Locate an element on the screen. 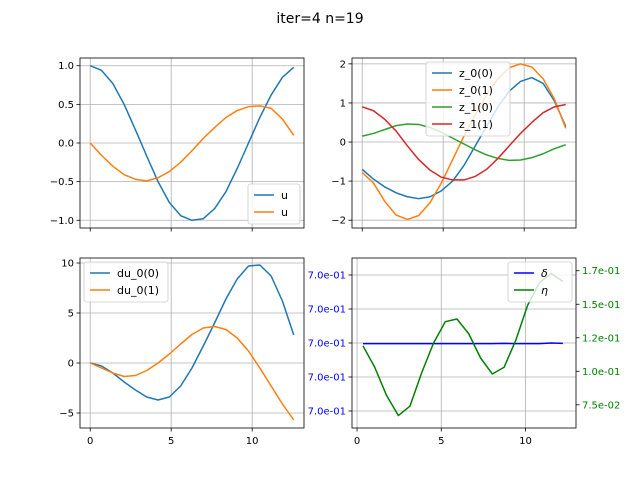 This screenshot has height=480, width=640. legend-label: z_1(0) is located at coordinates (476, 107).